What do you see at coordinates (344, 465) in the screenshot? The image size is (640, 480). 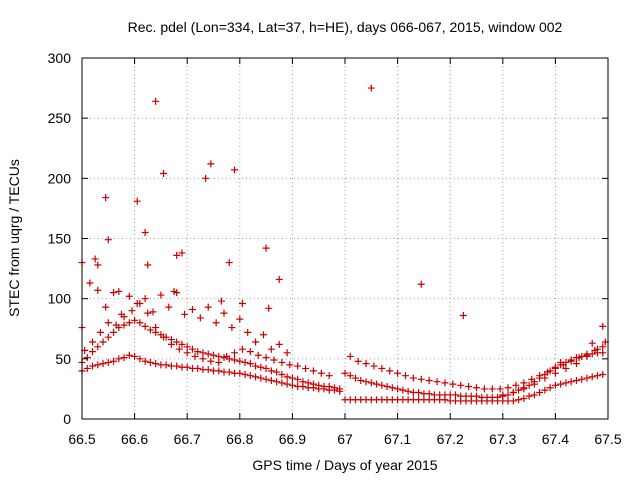 I see `x-axis-label: GPS time / Days of year 2015` at bounding box center [344, 465].